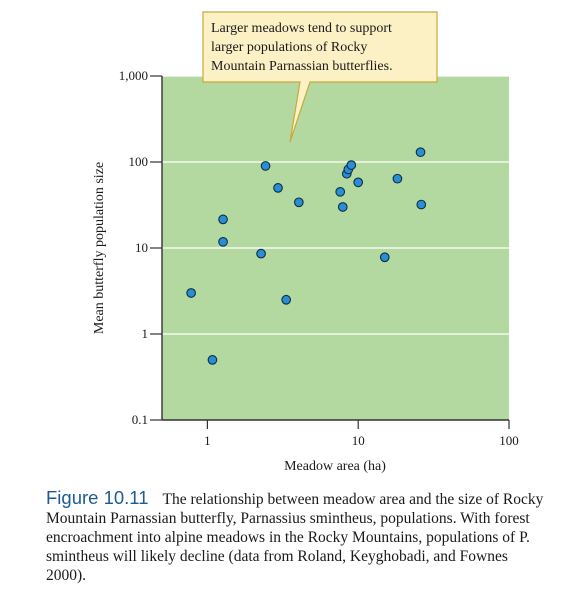  What do you see at coordinates (141, 247) in the screenshot?
I see `y-tick-label: 10` at bounding box center [141, 247].